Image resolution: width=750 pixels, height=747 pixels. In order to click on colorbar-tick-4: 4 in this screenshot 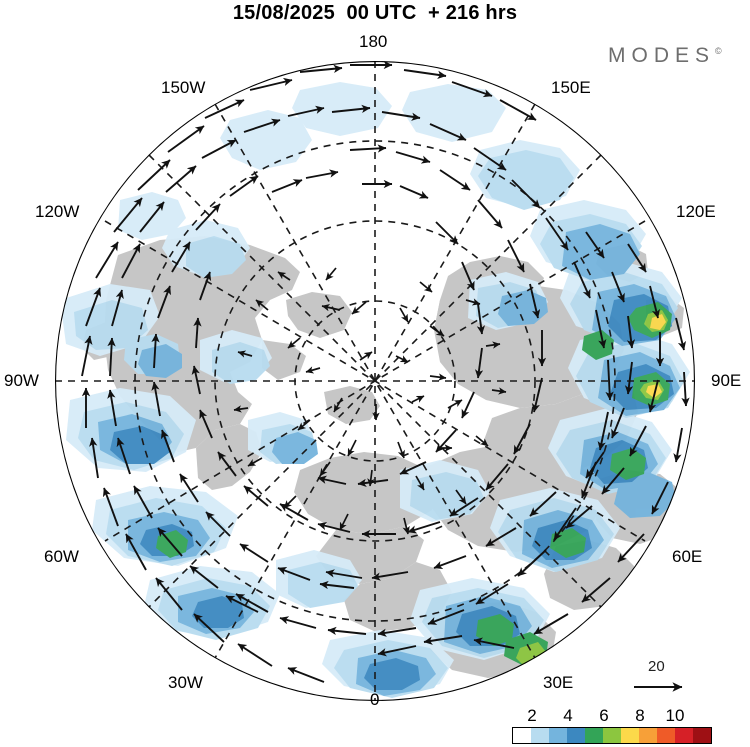, I will do `click(568, 715)`.